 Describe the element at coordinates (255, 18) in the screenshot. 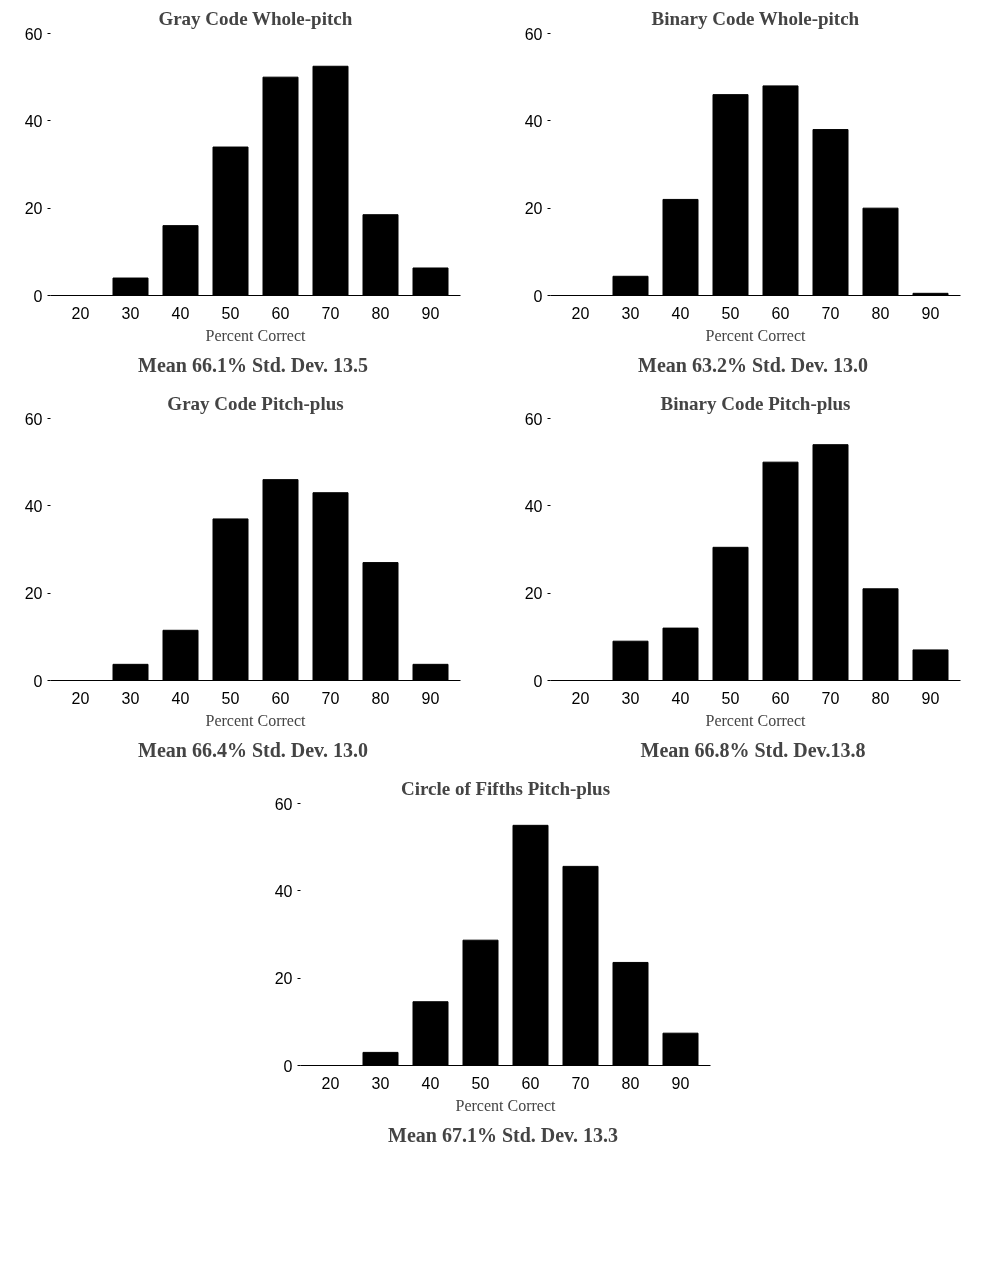

I see `chart-title: Gray Code Whole-pitch` at that location.